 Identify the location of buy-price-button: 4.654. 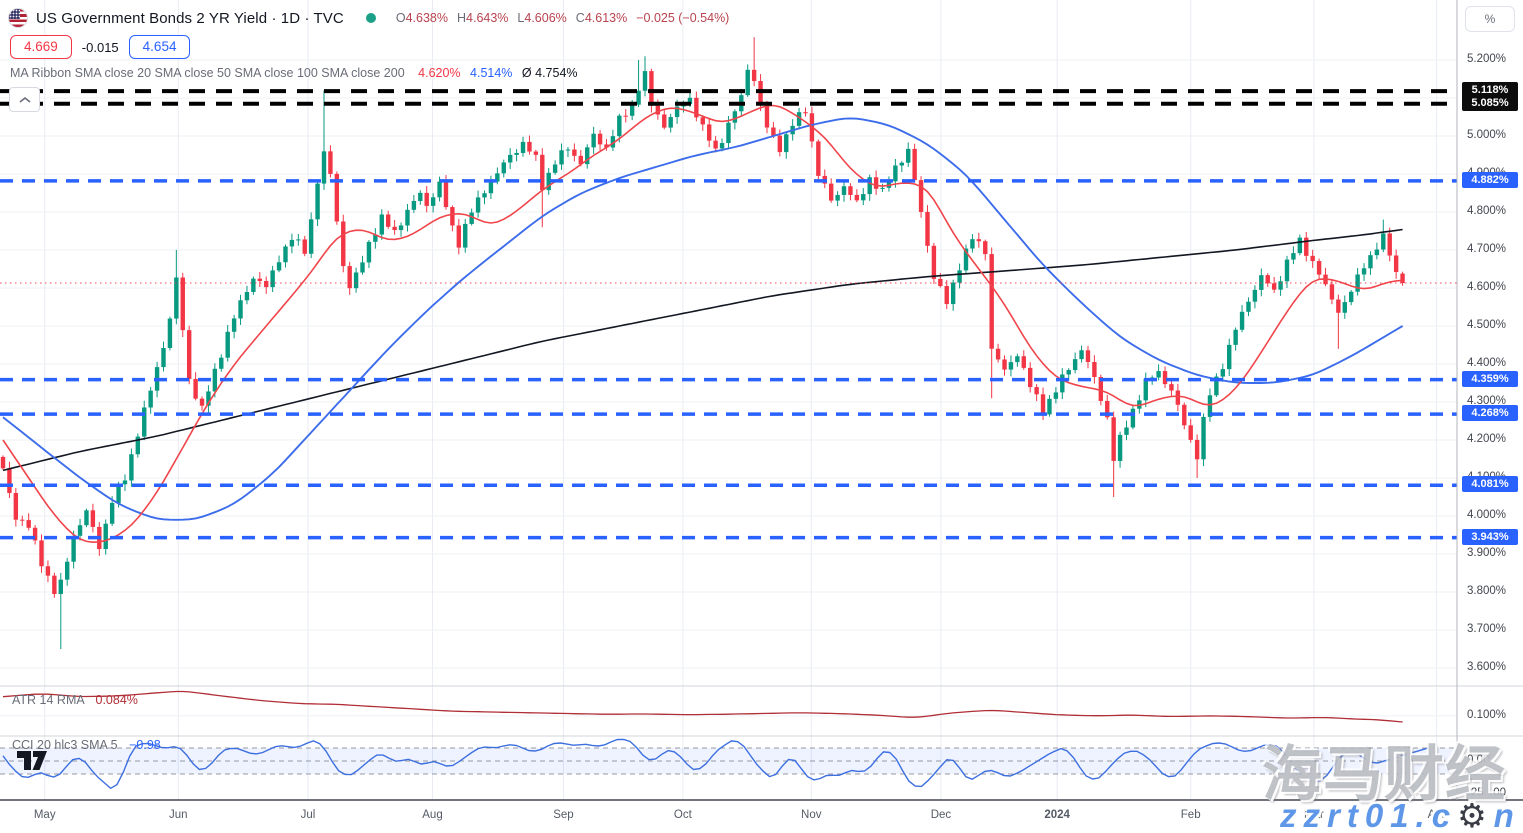
(159, 47).